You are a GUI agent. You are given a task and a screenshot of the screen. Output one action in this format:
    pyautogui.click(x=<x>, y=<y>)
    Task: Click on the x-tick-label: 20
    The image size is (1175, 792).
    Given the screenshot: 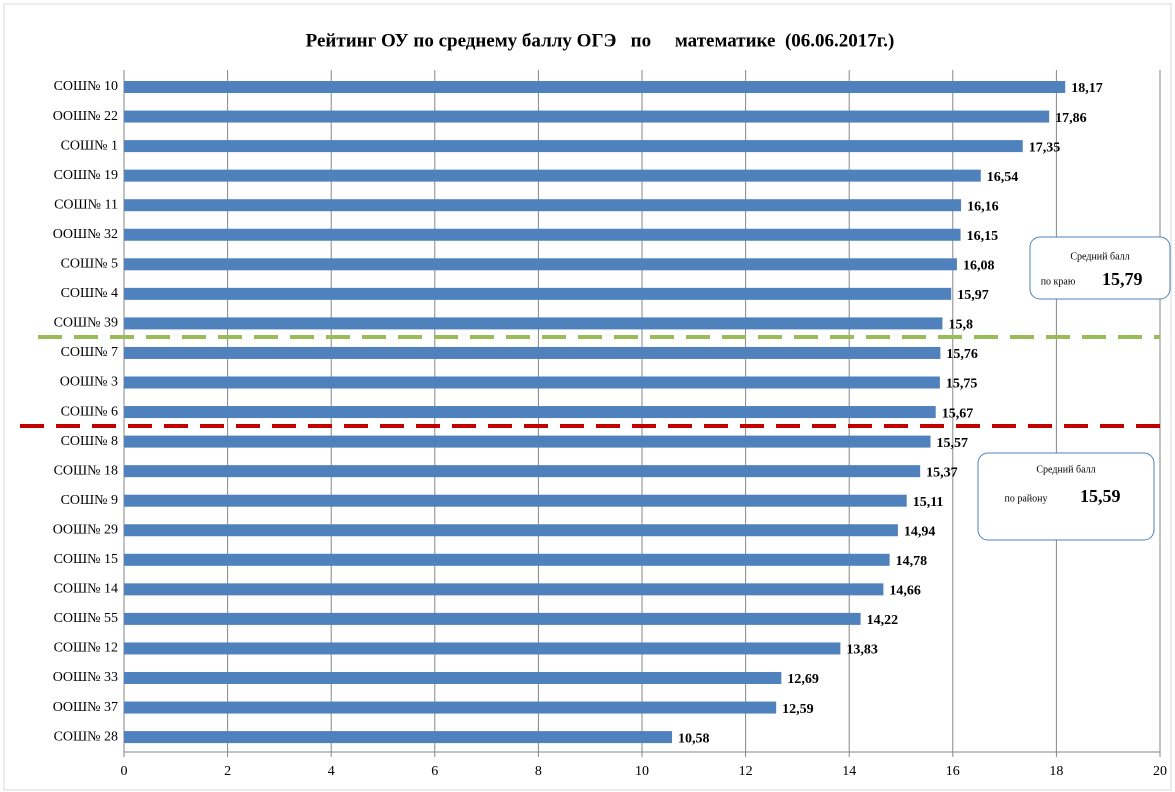 What is the action you would take?
    pyautogui.click(x=1160, y=771)
    